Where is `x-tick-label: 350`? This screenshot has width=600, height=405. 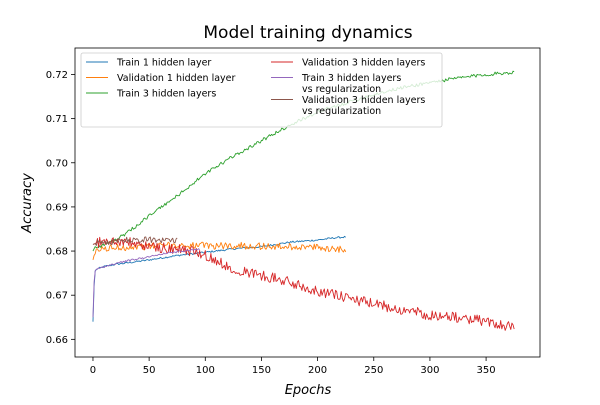 x-tick-label: 350 is located at coordinates (486, 370).